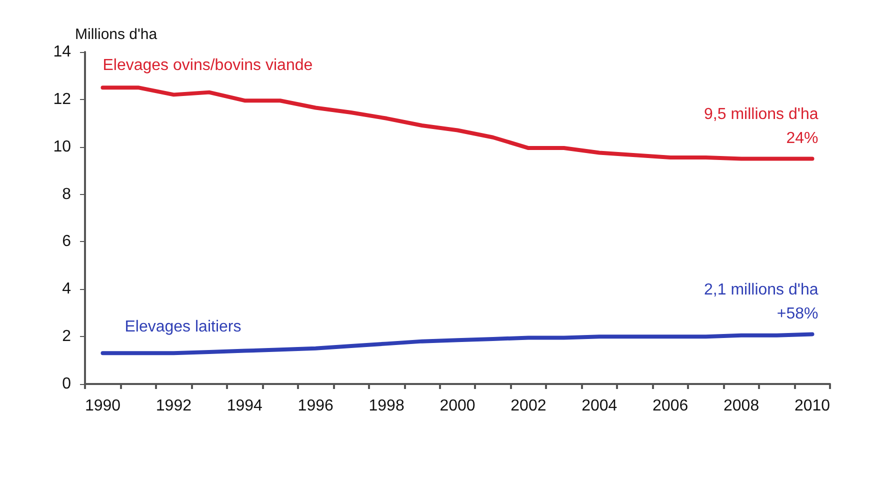  I want to click on annotation: 2,1 millions d'ha +58%, so click(761, 302).